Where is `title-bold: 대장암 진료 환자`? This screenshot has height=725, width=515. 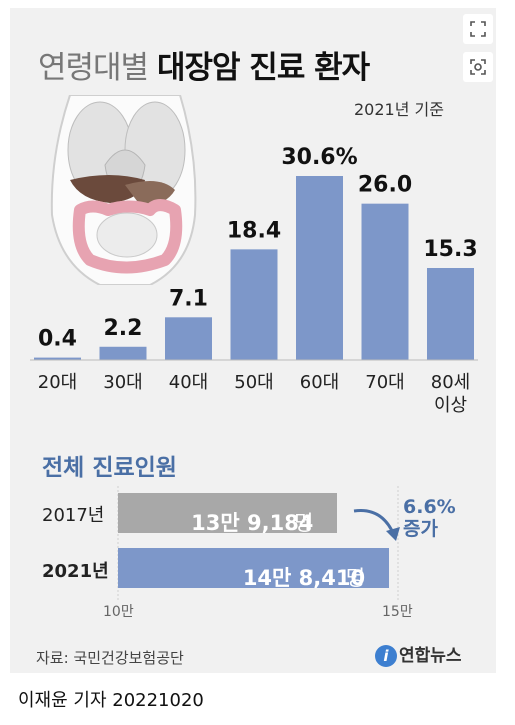 title-bold: 대장암 진료 환자 is located at coordinates (263, 68).